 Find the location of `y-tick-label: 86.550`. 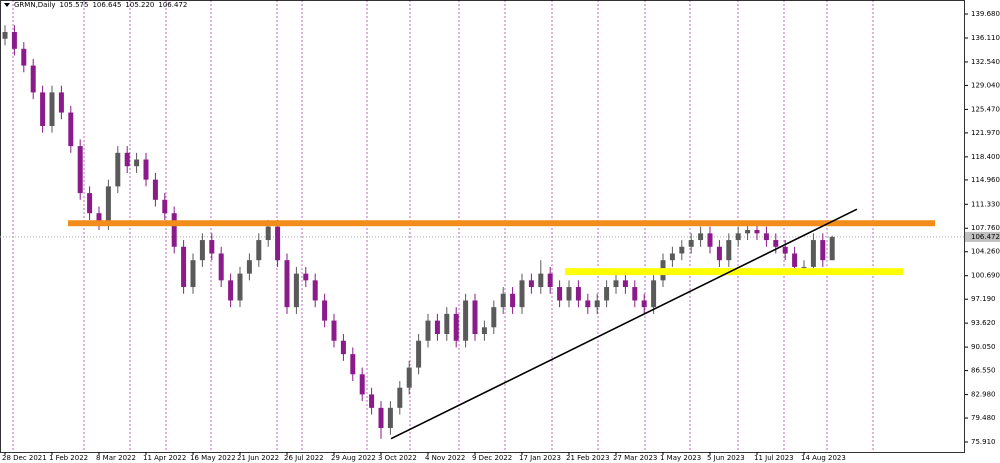

y-tick-label: 86.550 is located at coordinates (983, 371).